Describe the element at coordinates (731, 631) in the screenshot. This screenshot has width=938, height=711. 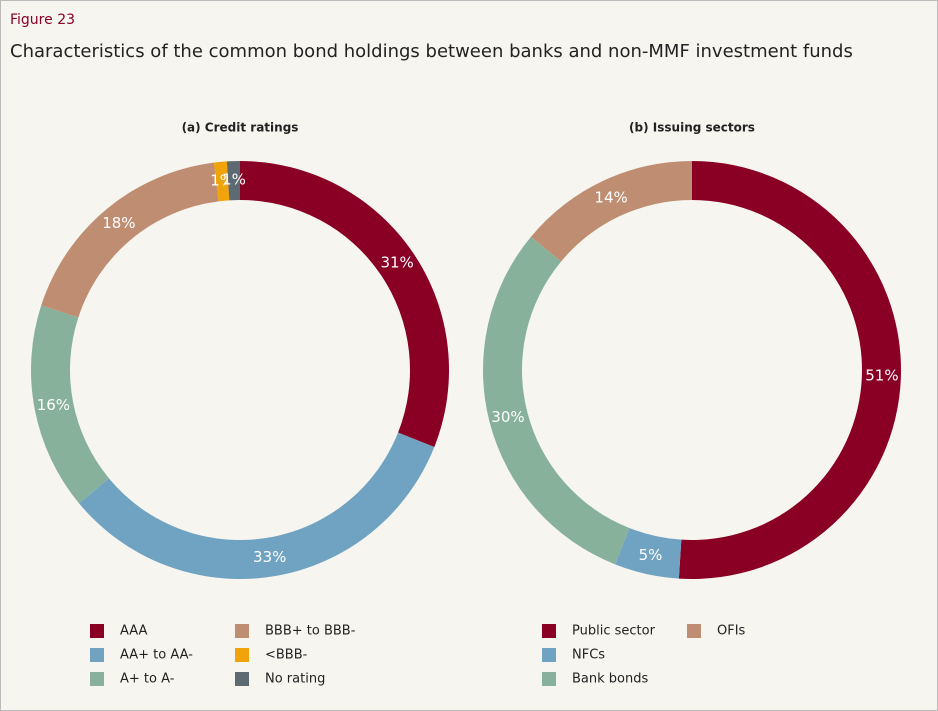
I see `legend-label: OFIs` at that location.